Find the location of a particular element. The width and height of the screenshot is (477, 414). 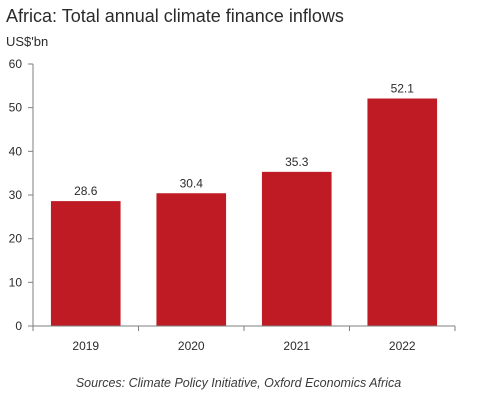

bar-2020 is located at coordinates (191, 259).